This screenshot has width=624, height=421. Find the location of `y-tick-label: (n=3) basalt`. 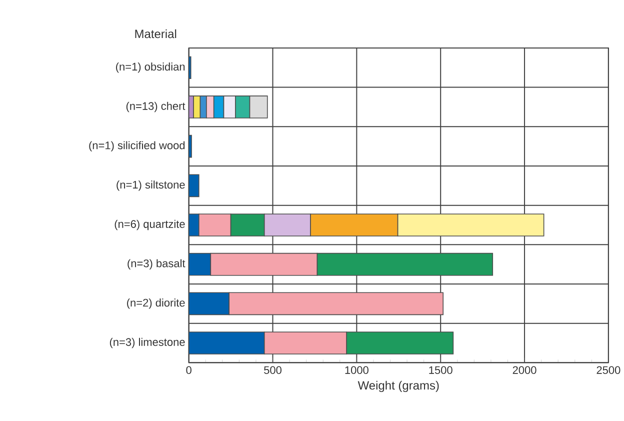

y-tick-label: (n=3) basalt is located at coordinates (157, 264).